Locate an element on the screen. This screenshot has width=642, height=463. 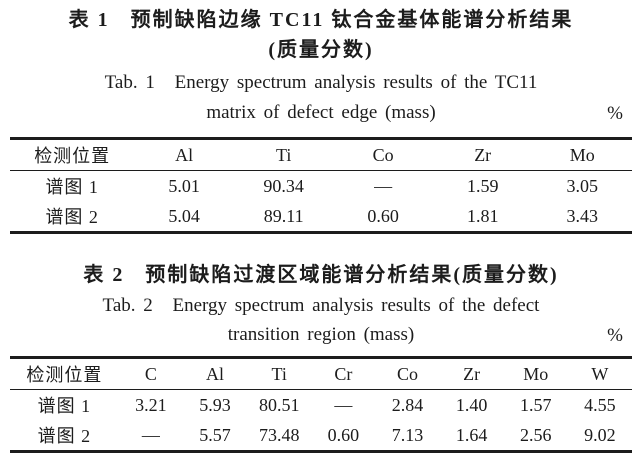
value-cell: 1.59 is located at coordinates (482, 185).